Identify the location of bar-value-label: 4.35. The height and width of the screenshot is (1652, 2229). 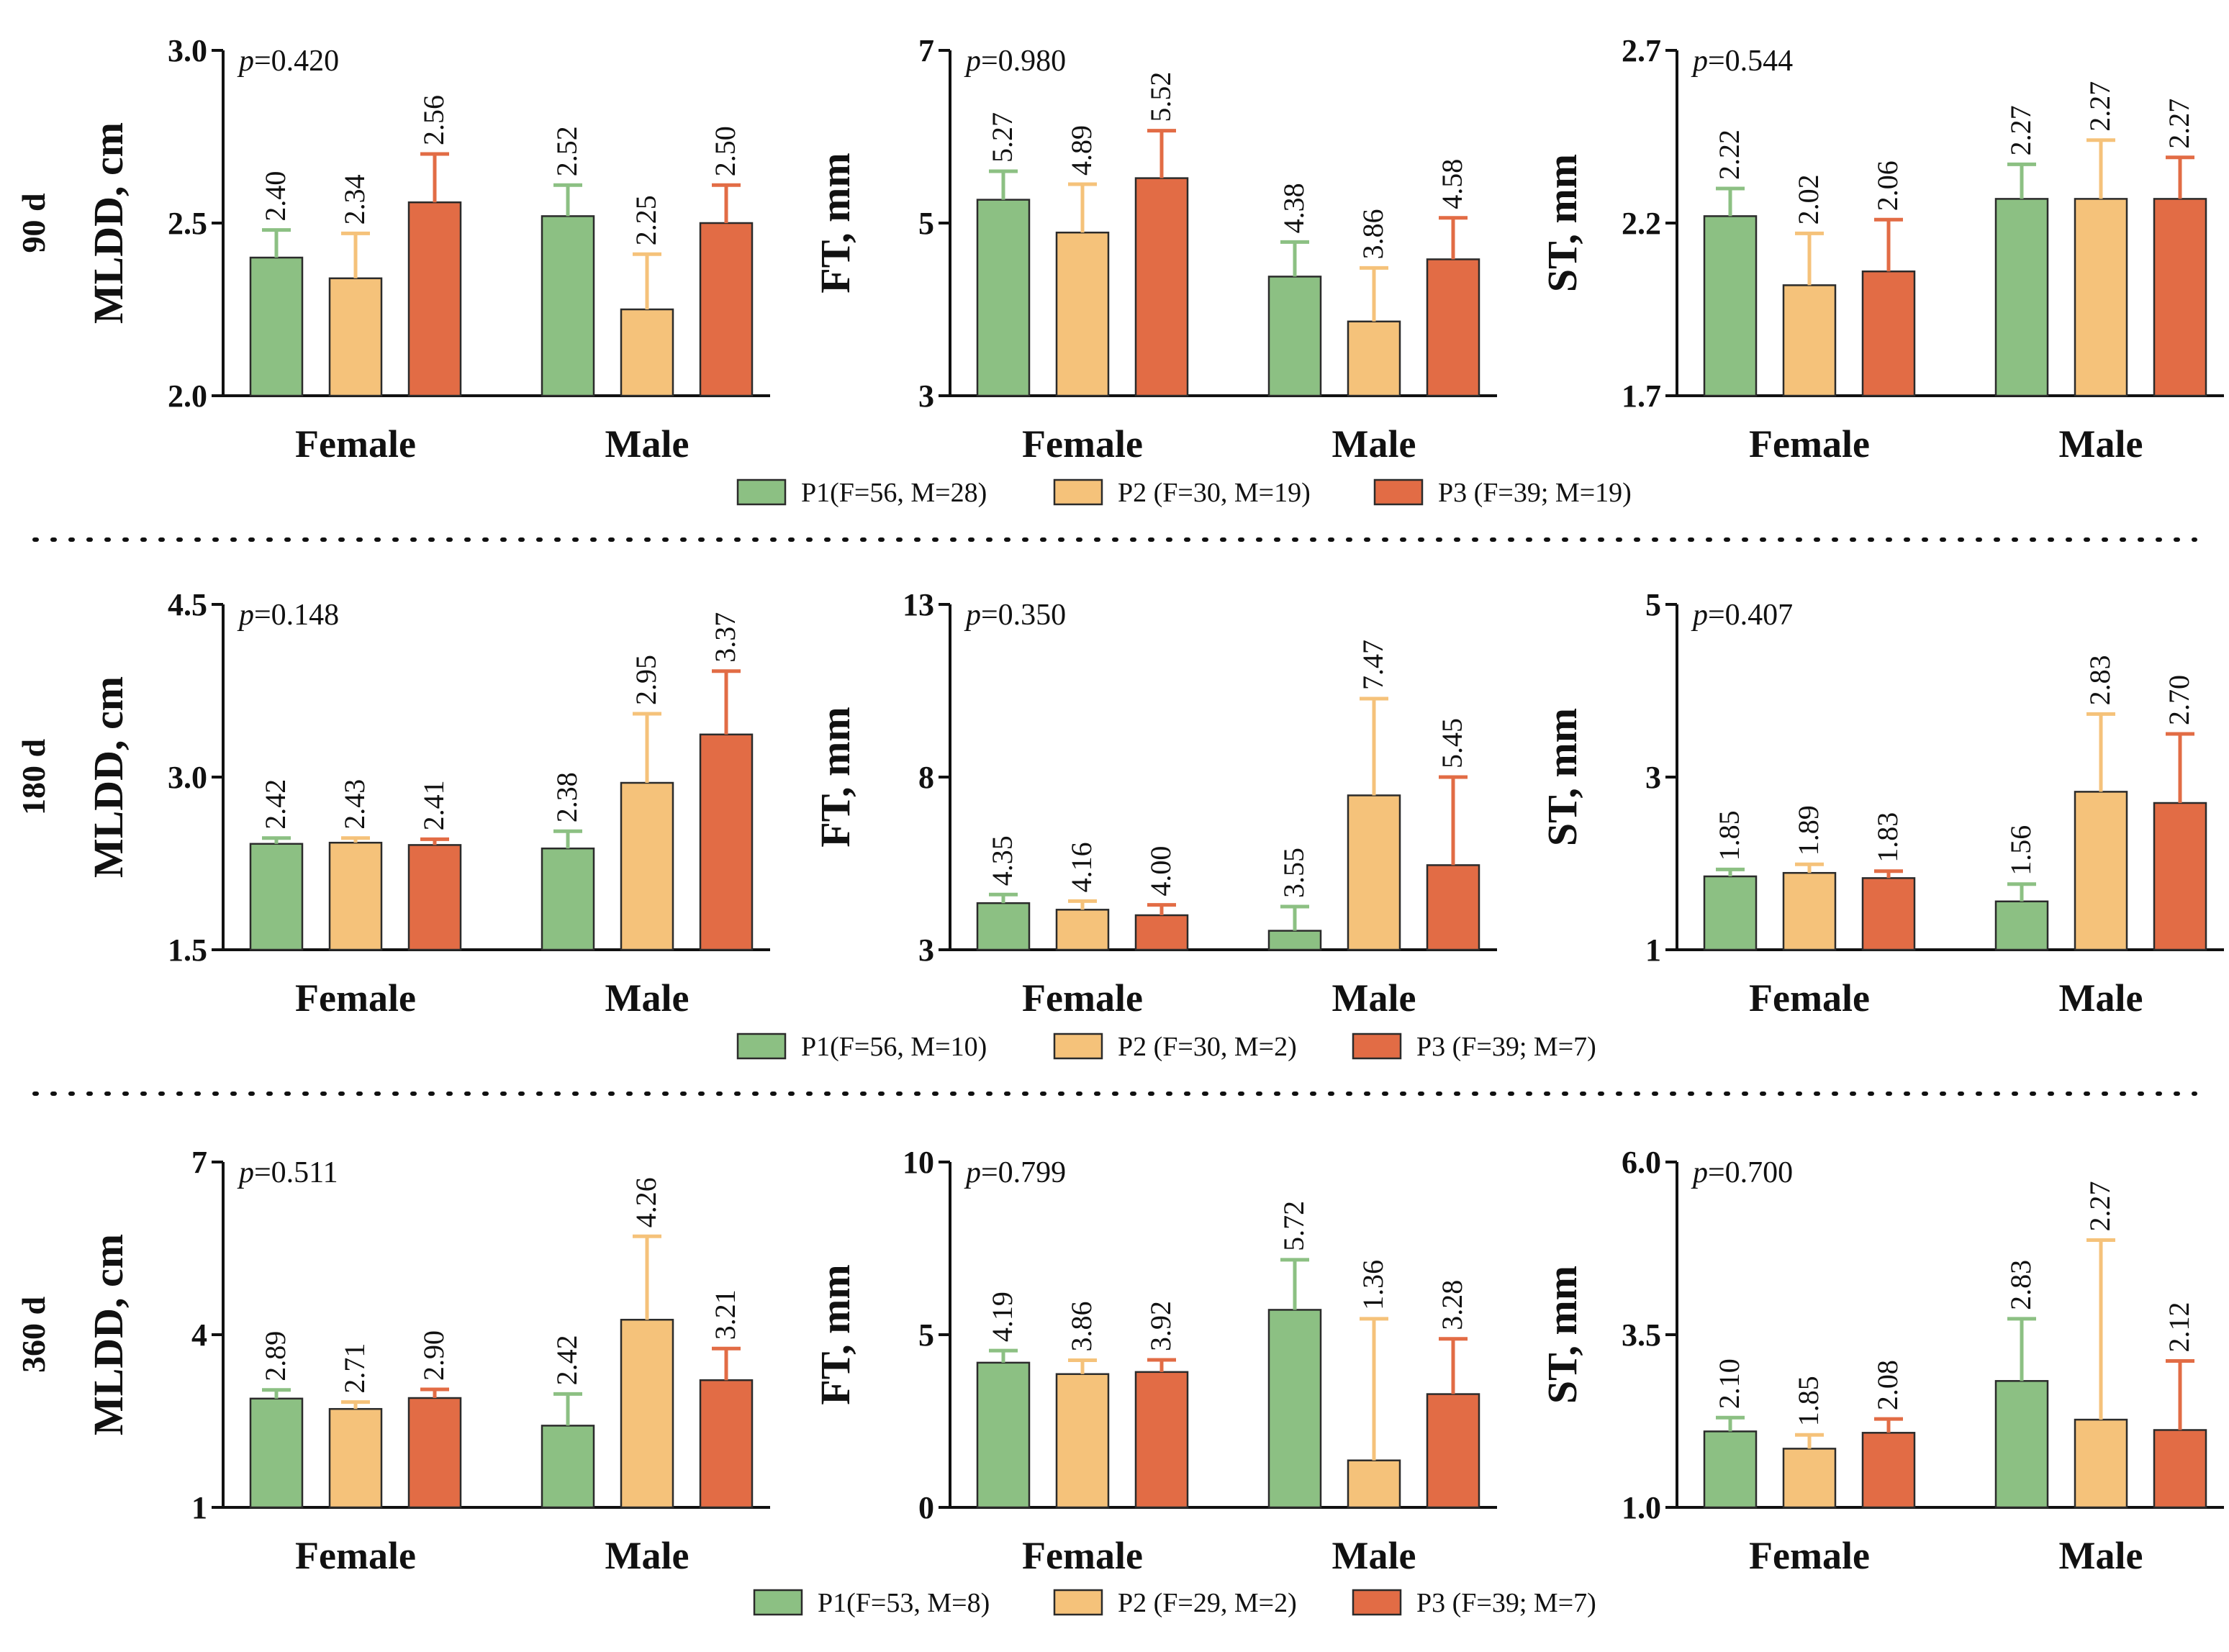
(1002, 860).